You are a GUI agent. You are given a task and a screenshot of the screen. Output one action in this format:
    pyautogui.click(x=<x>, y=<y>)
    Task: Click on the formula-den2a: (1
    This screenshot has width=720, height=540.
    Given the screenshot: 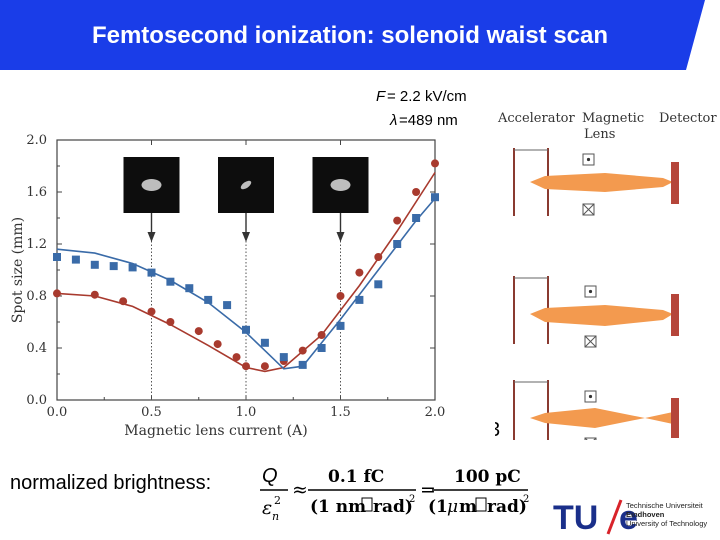 What is the action you would take?
    pyautogui.click(x=438, y=507)
    